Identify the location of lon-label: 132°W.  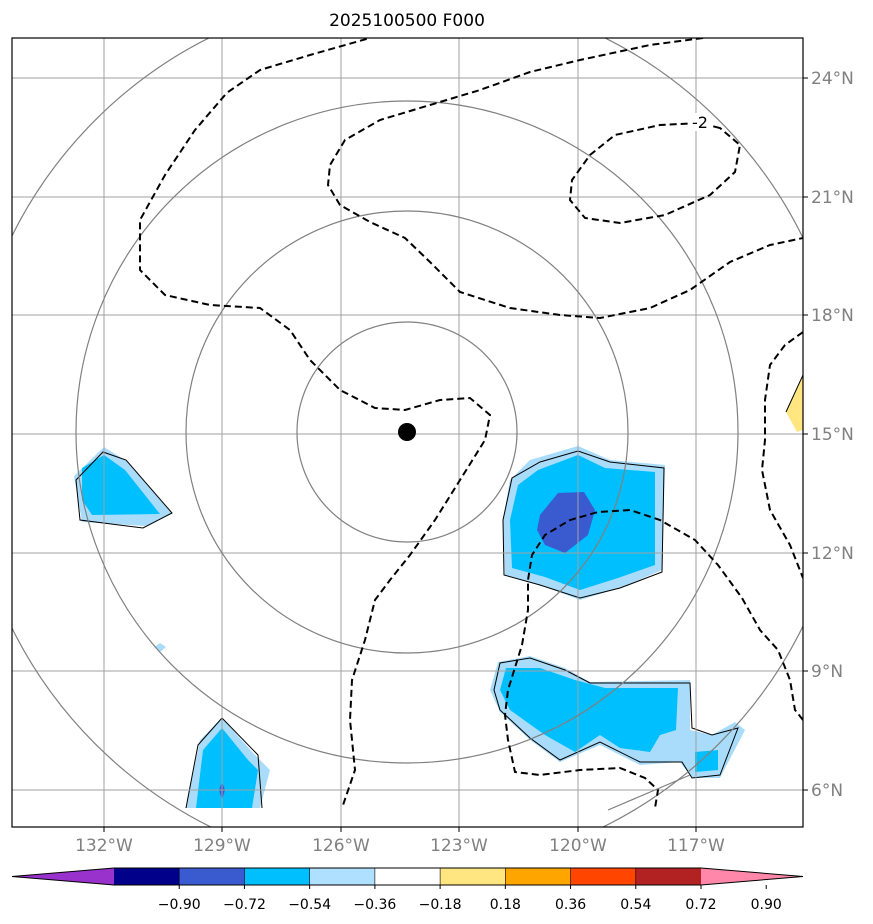
(104, 846).